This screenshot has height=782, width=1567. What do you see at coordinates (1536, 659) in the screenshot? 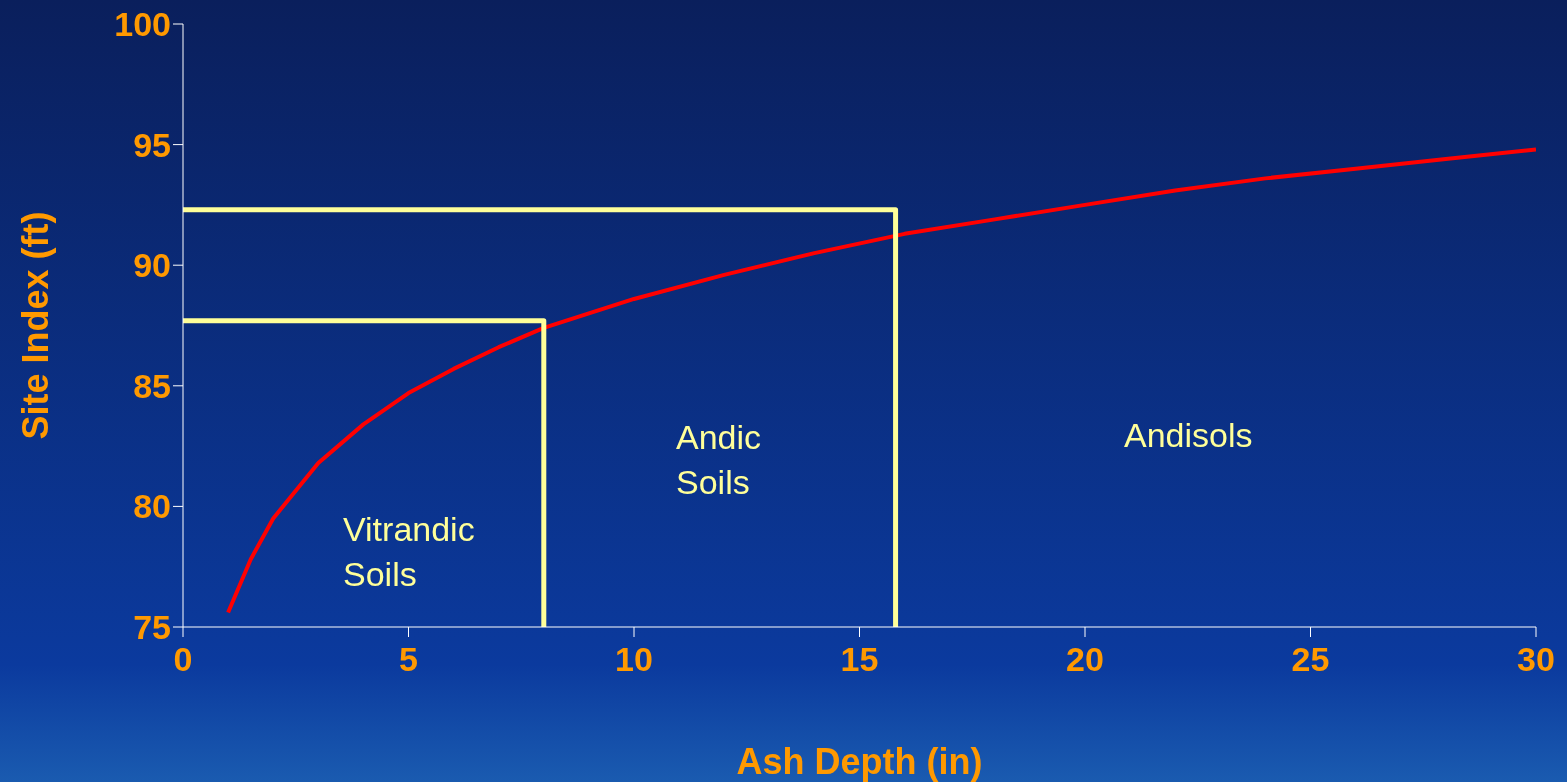
I see `x-tick-label: 30` at bounding box center [1536, 659].